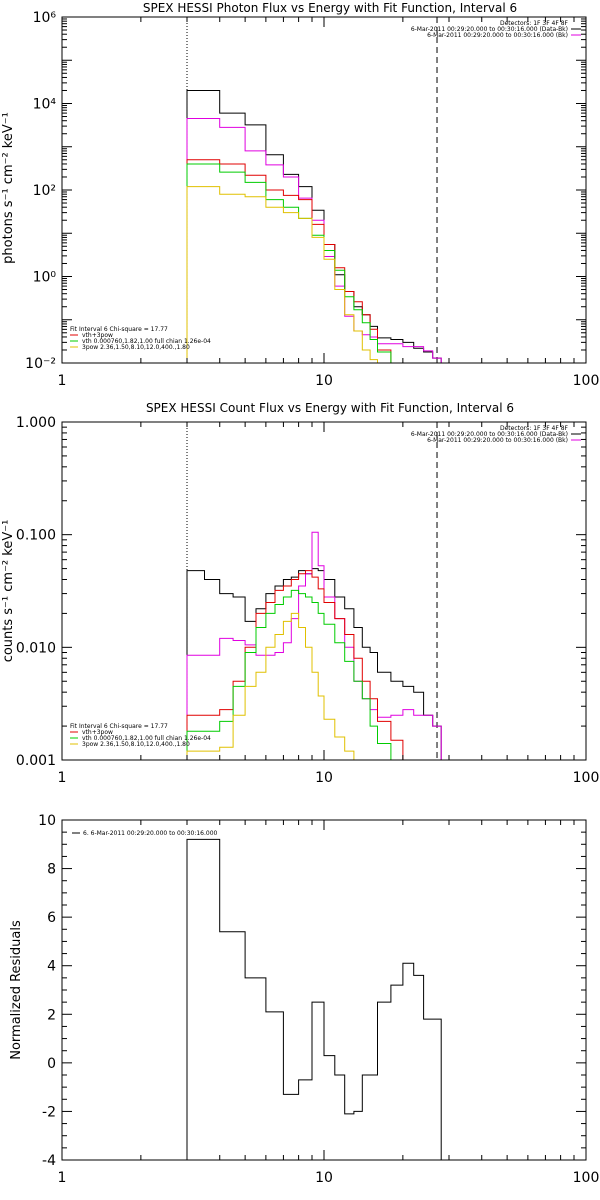 The height and width of the screenshot is (1200, 600). I want to click on photon-fit-legend-line: Fit Interval 6 Chi-square = 17.77, so click(119, 329).